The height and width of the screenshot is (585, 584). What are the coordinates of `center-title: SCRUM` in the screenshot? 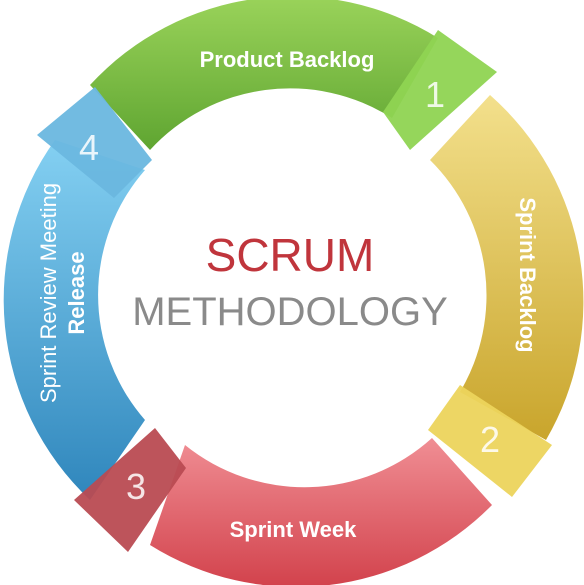 It's located at (290, 255).